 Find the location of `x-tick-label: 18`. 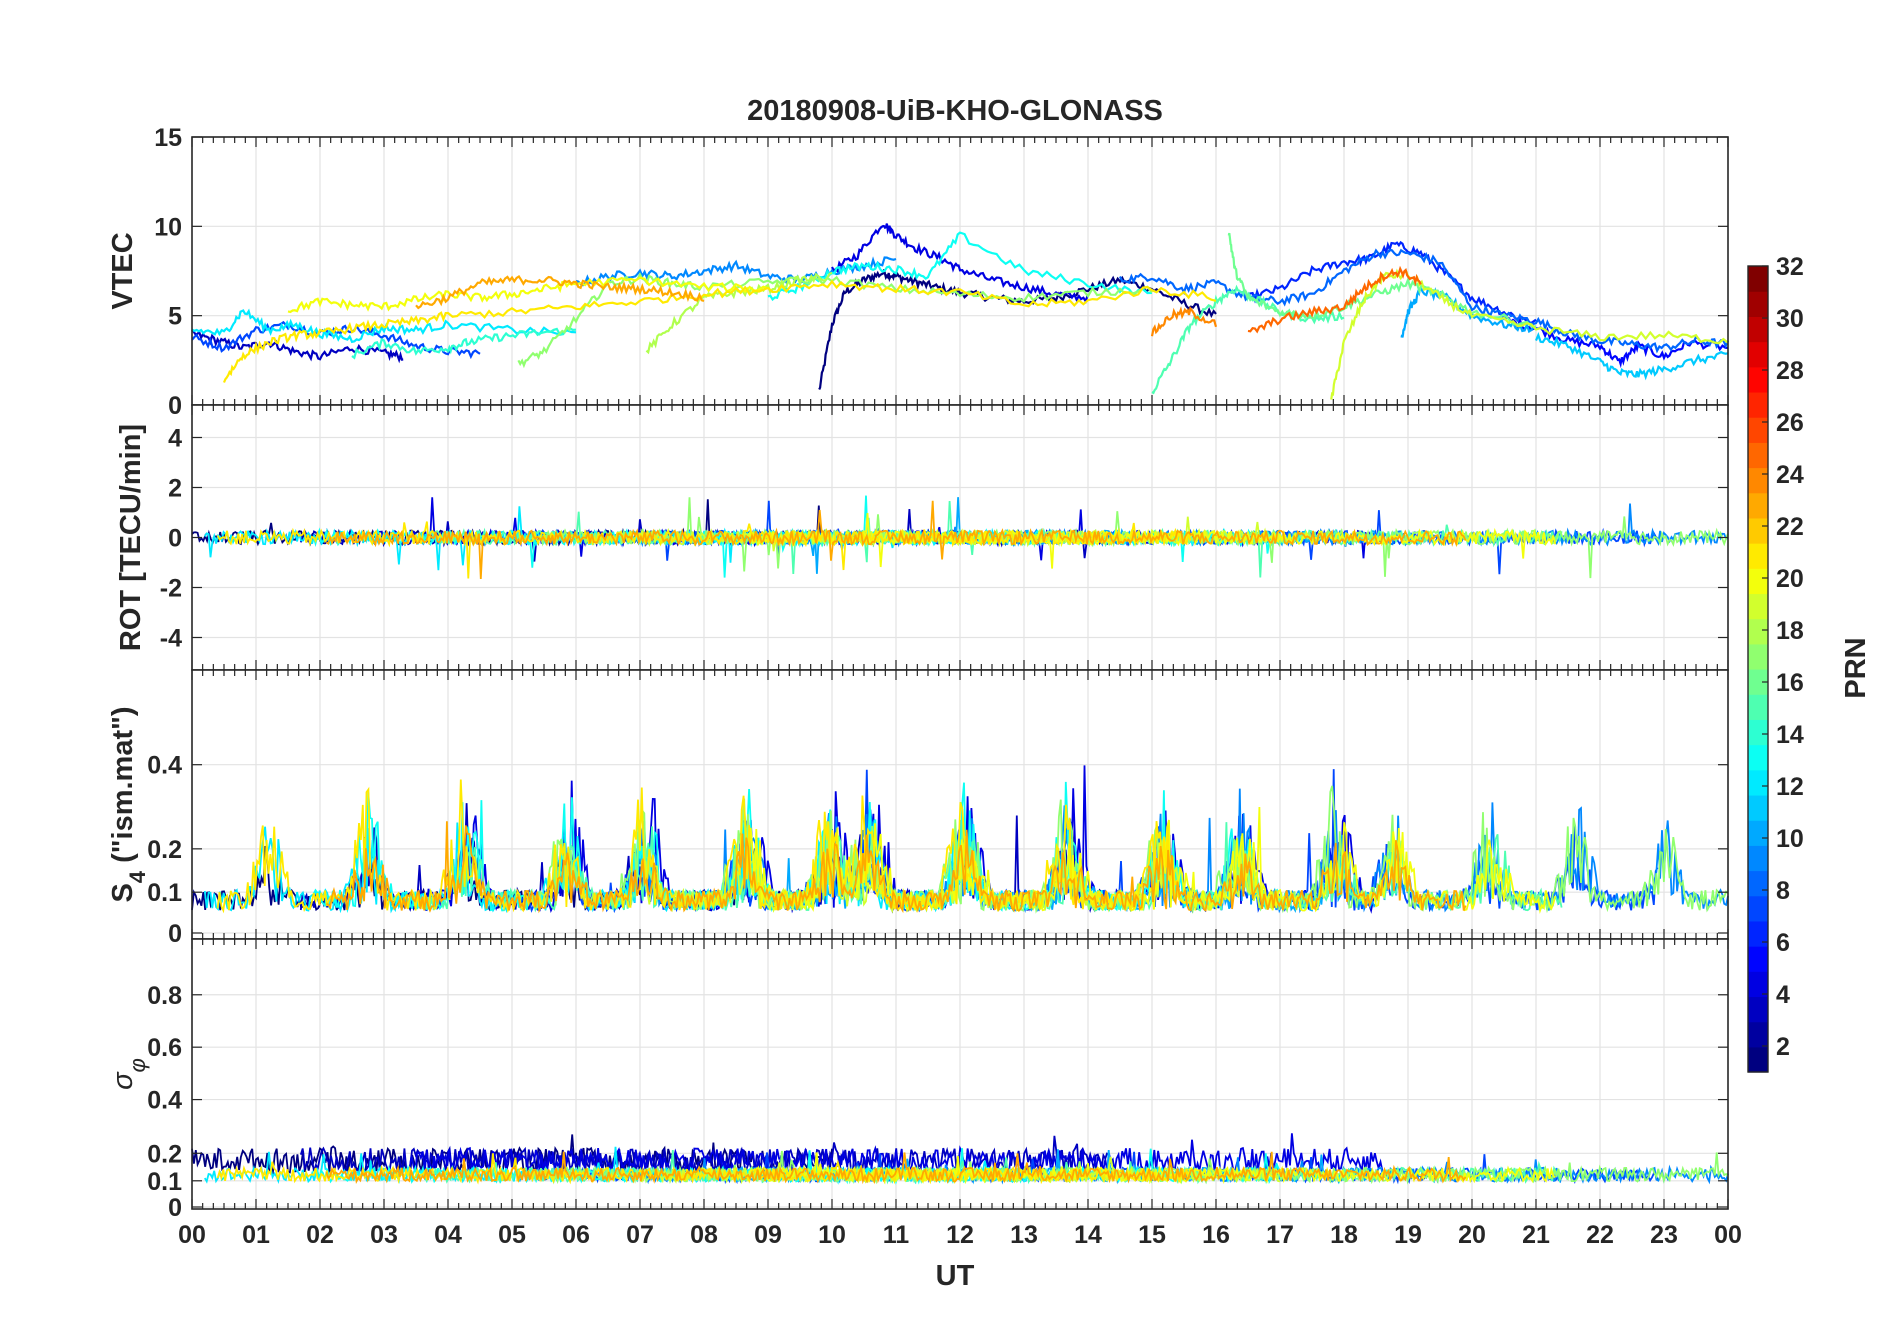

x-tick-label: 18 is located at coordinates (1344, 1235).